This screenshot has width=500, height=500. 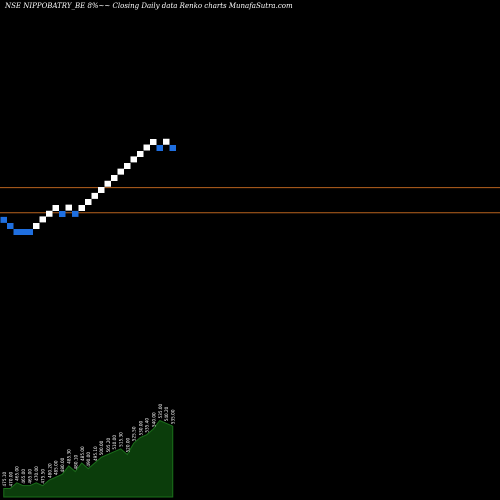 What do you see at coordinates (69, 456) in the screenshot?
I see `volume-label: 485.30` at bounding box center [69, 456].